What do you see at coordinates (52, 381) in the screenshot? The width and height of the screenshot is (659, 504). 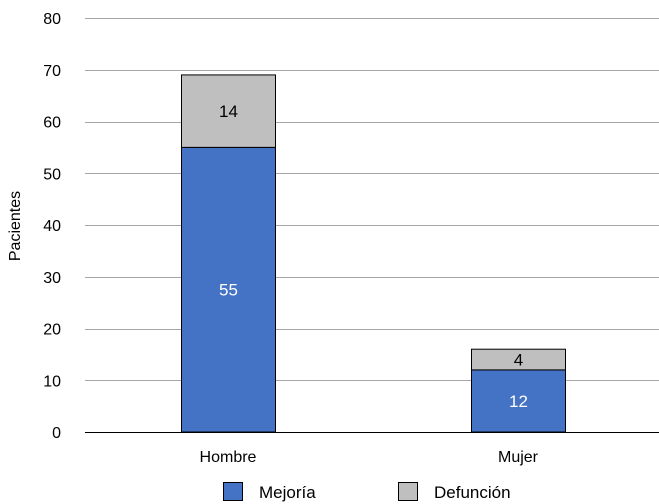 I see `y-tick-label: 10` at bounding box center [52, 381].